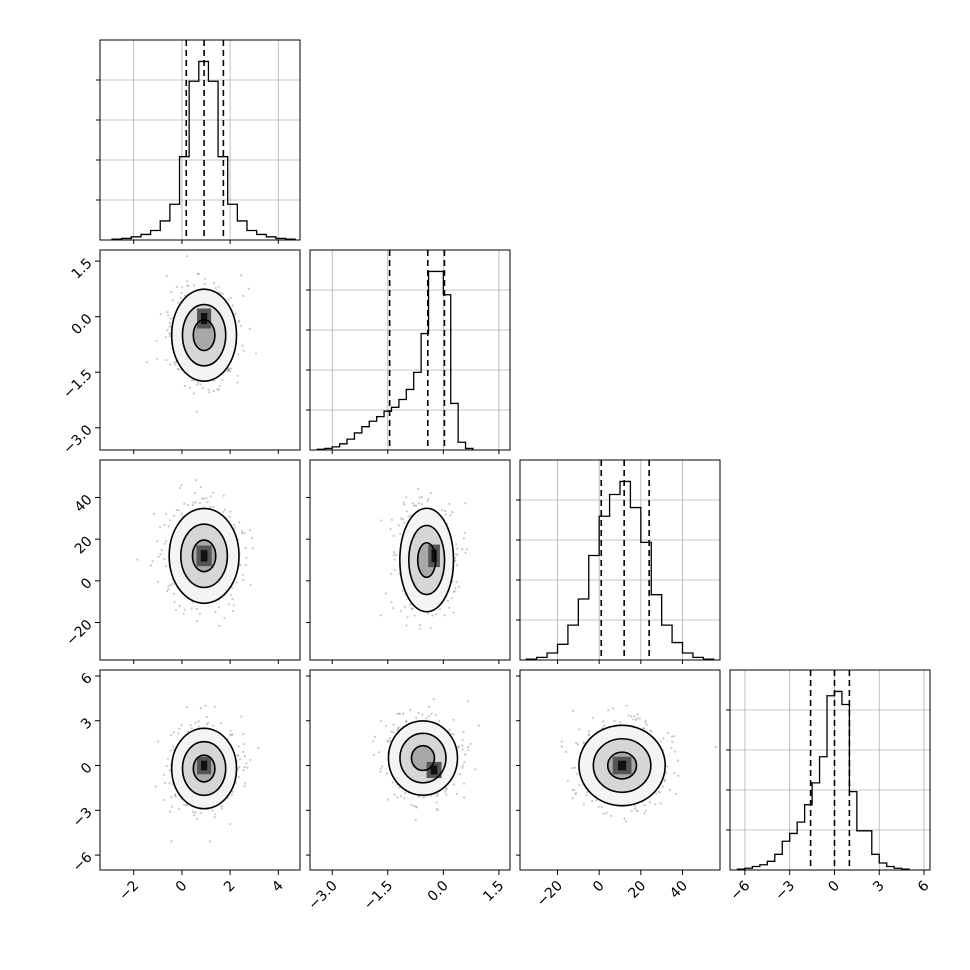 The height and width of the screenshot is (970, 970). I want to click on histogram-step, so click(823, 780).